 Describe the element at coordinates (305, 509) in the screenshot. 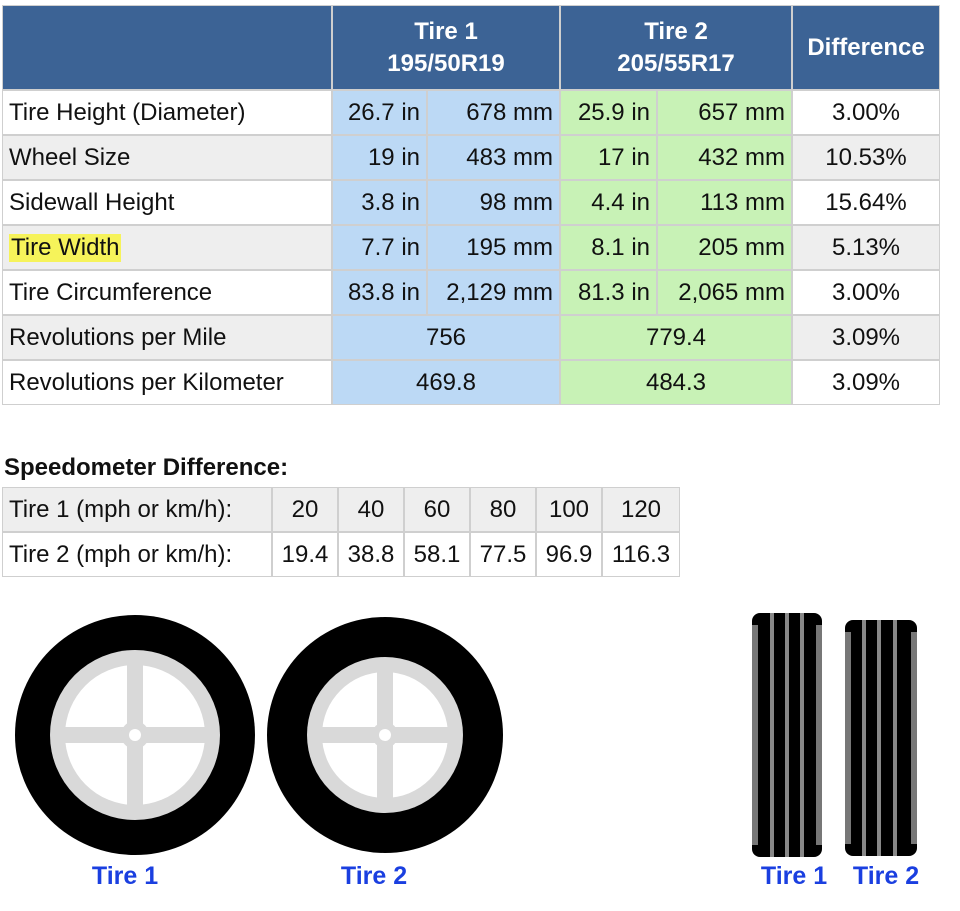

I see `speed-cell: 20` at that location.